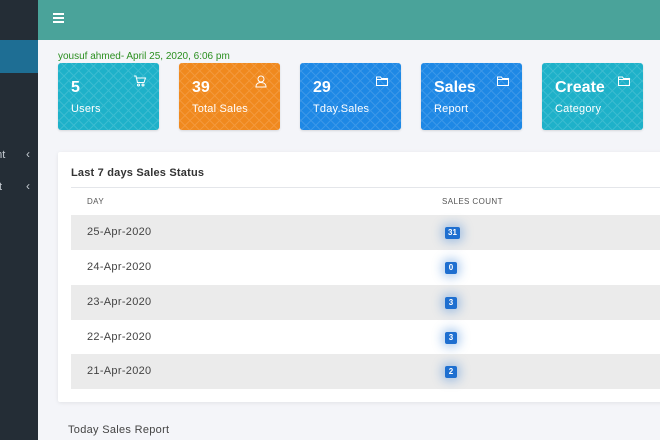 The width and height of the screenshot is (660, 440). What do you see at coordinates (580, 87) in the screenshot?
I see `card-value: Create` at bounding box center [580, 87].